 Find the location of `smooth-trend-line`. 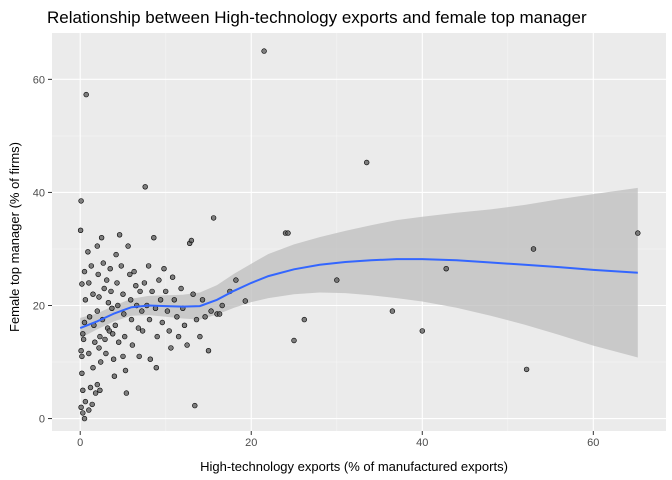

smooth-trend-line is located at coordinates (358, 294).